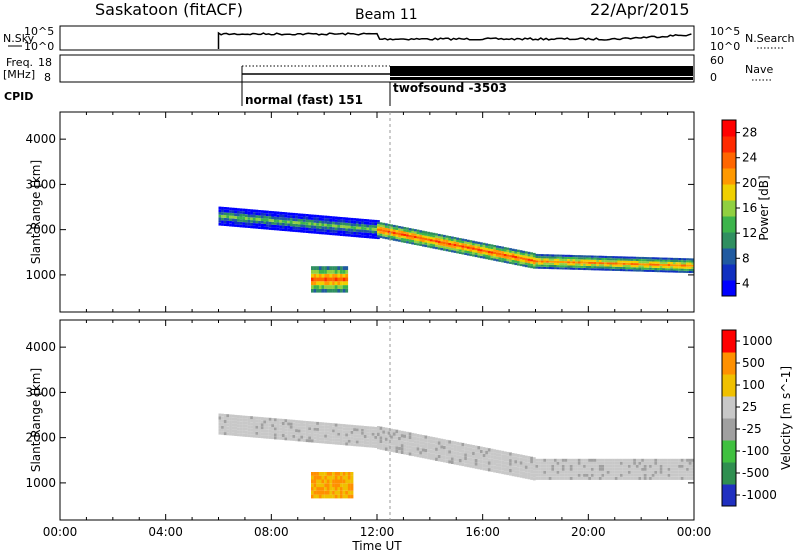 The width and height of the screenshot is (800, 554). Describe the element at coordinates (541, 78) in the screenshot. I see `nave-trace-base` at that location.